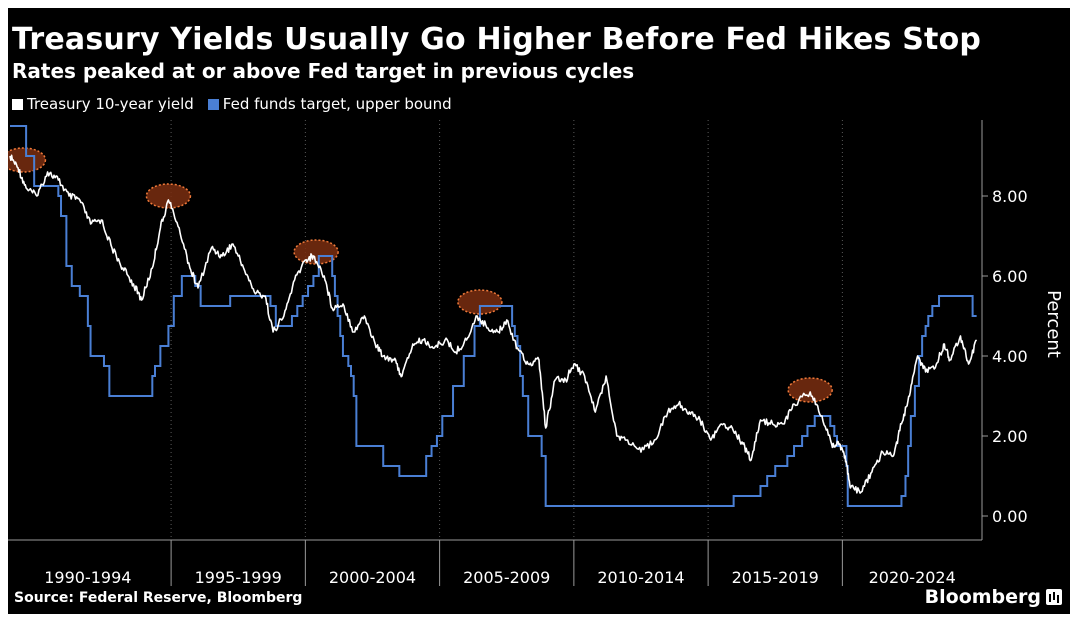 Image resolution: width=1078 pixels, height=622 pixels. I want to click on legend-swatch-fed, so click(213, 104).